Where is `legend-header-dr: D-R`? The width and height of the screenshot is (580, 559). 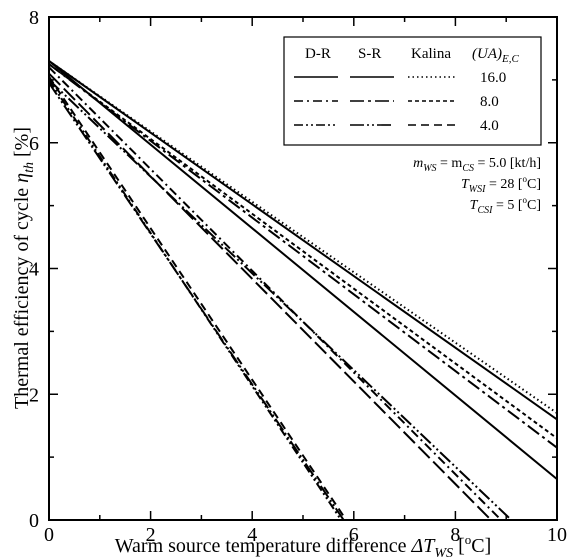 legend-header-dr: D-R is located at coordinates (318, 54).